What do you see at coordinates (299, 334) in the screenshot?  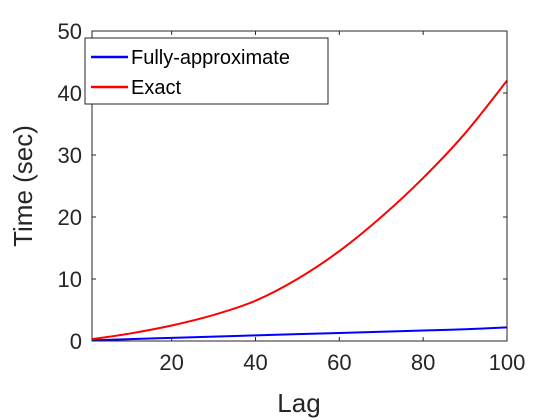 I see `series-line-fully-approximate` at bounding box center [299, 334].